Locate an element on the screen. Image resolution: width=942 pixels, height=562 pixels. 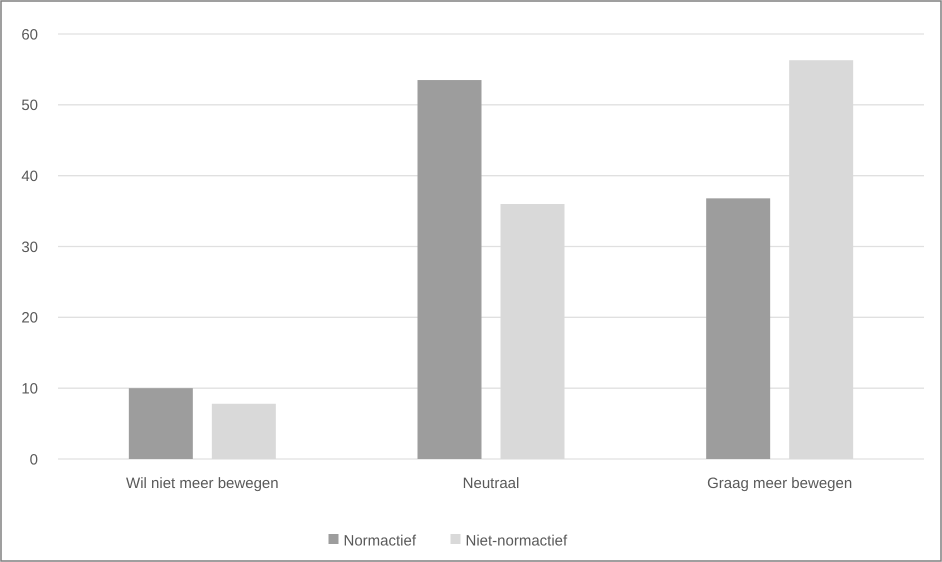
y-tick-label: 50 is located at coordinates (29, 105).